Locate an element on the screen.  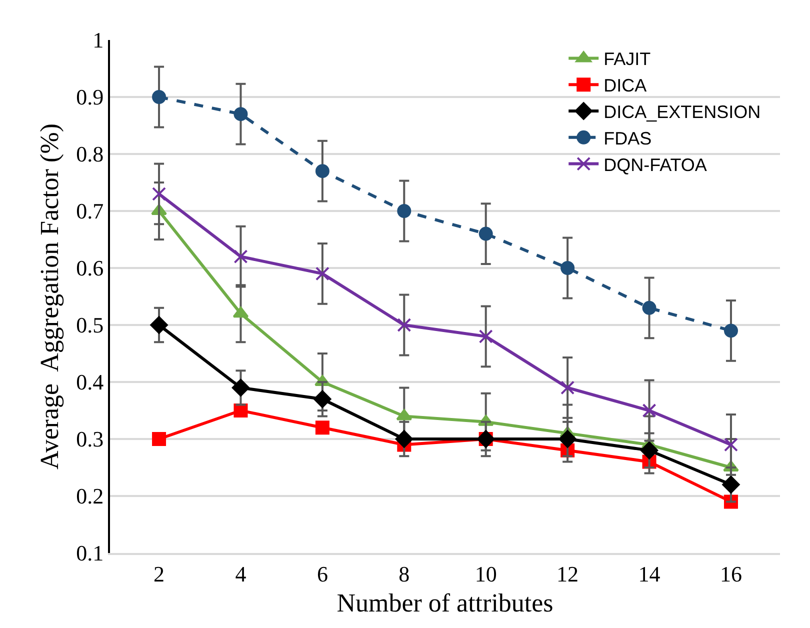
y-tick-label: 0.4 is located at coordinates (90, 382).